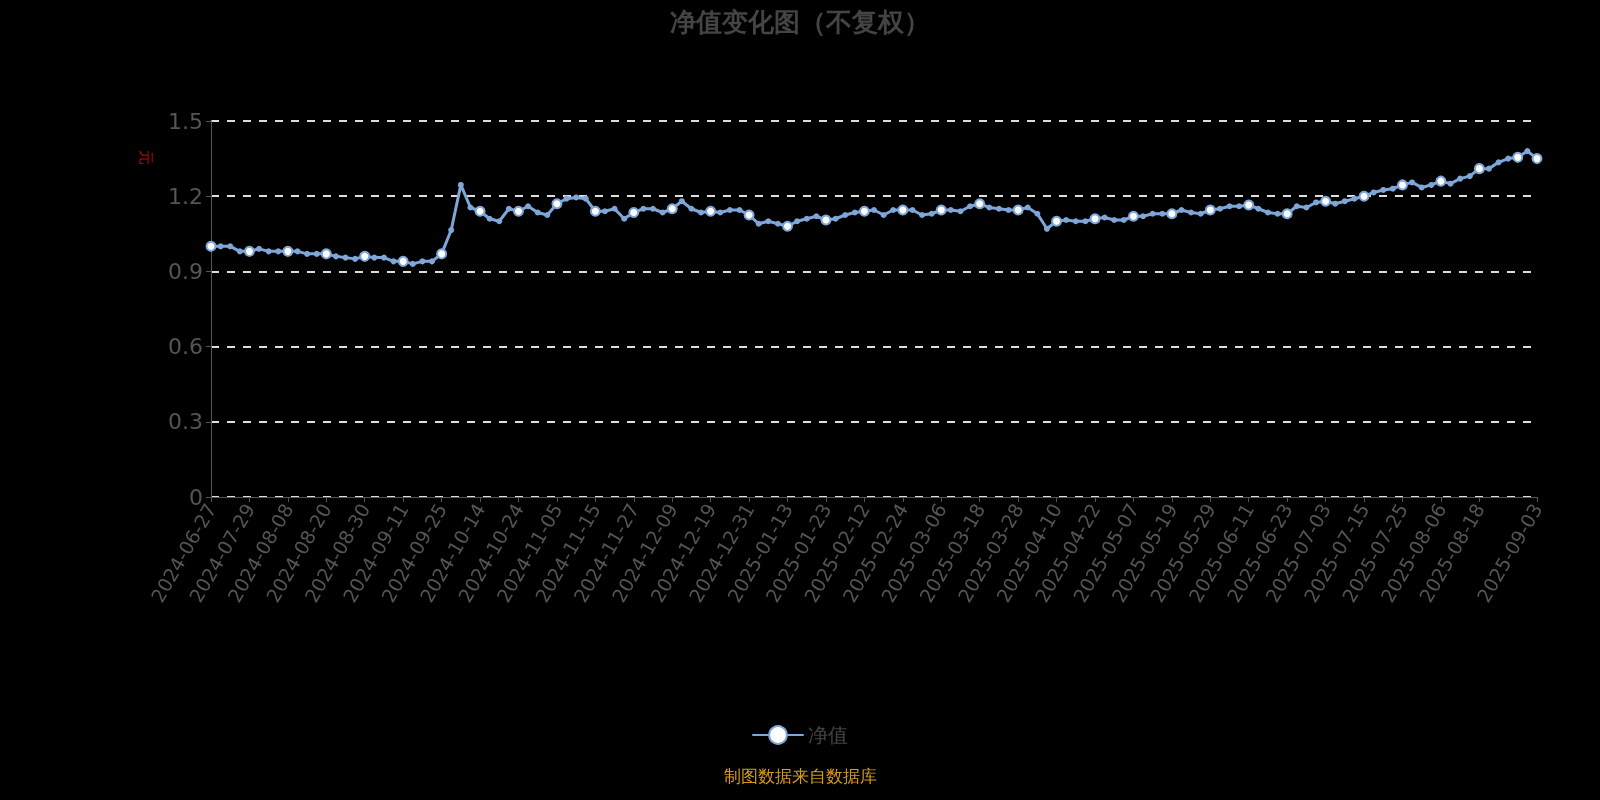 The height and width of the screenshot is (800, 1600). What do you see at coordinates (800, 22) in the screenshot?
I see `chart-title: 净值变化图（不复权）` at bounding box center [800, 22].